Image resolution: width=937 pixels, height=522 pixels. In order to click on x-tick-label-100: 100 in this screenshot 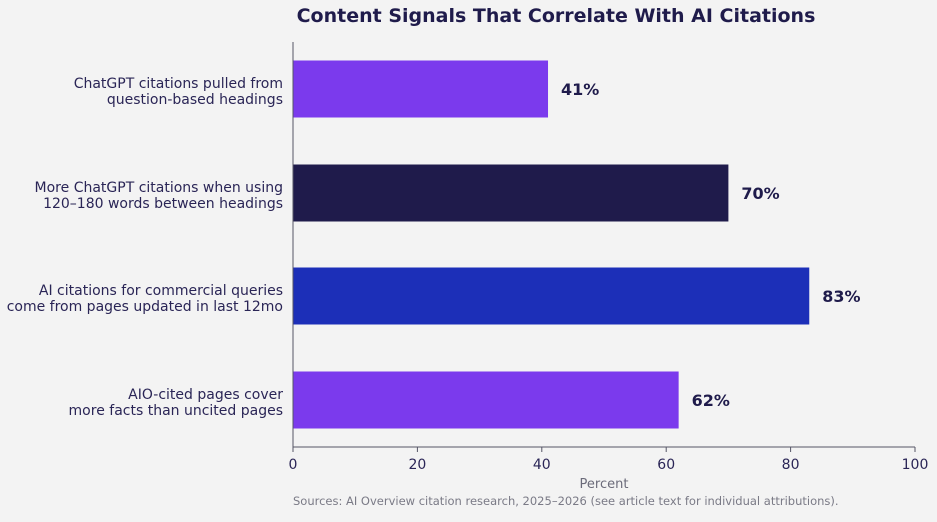, I will do `click(915, 465)`.